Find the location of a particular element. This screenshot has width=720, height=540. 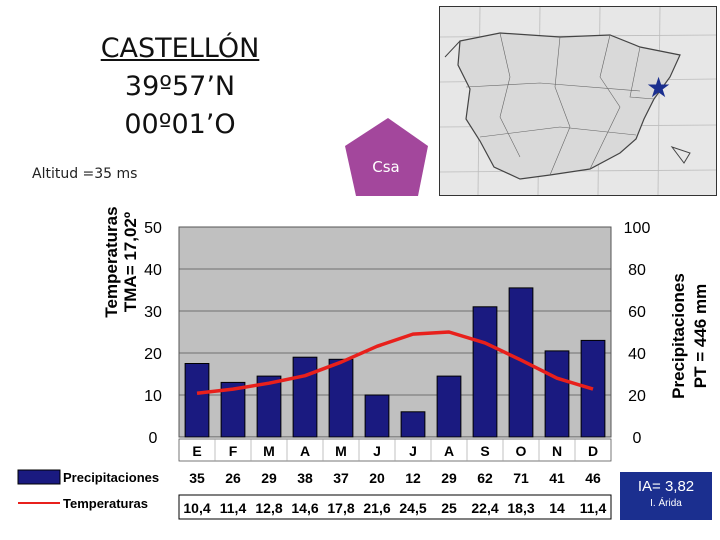

temp-value: 10,4 is located at coordinates (196, 508).